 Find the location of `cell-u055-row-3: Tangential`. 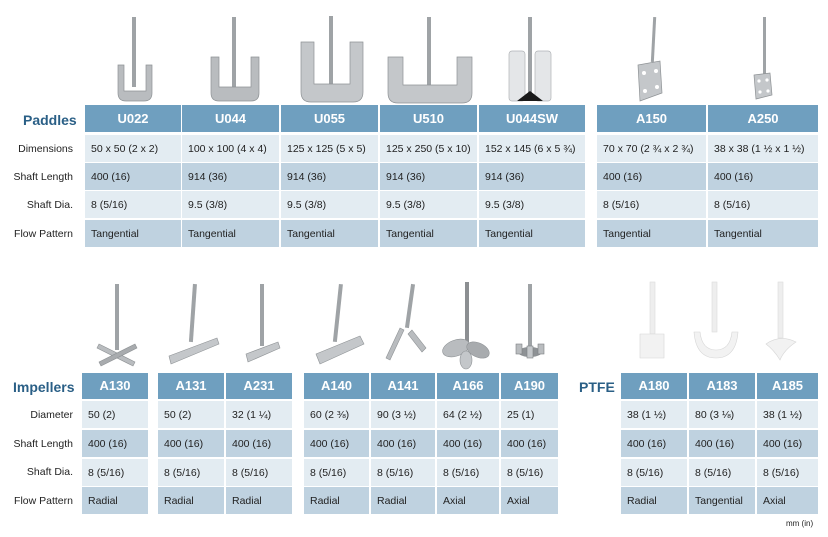

cell-u055-row-3: Tangential is located at coordinates (329, 233).